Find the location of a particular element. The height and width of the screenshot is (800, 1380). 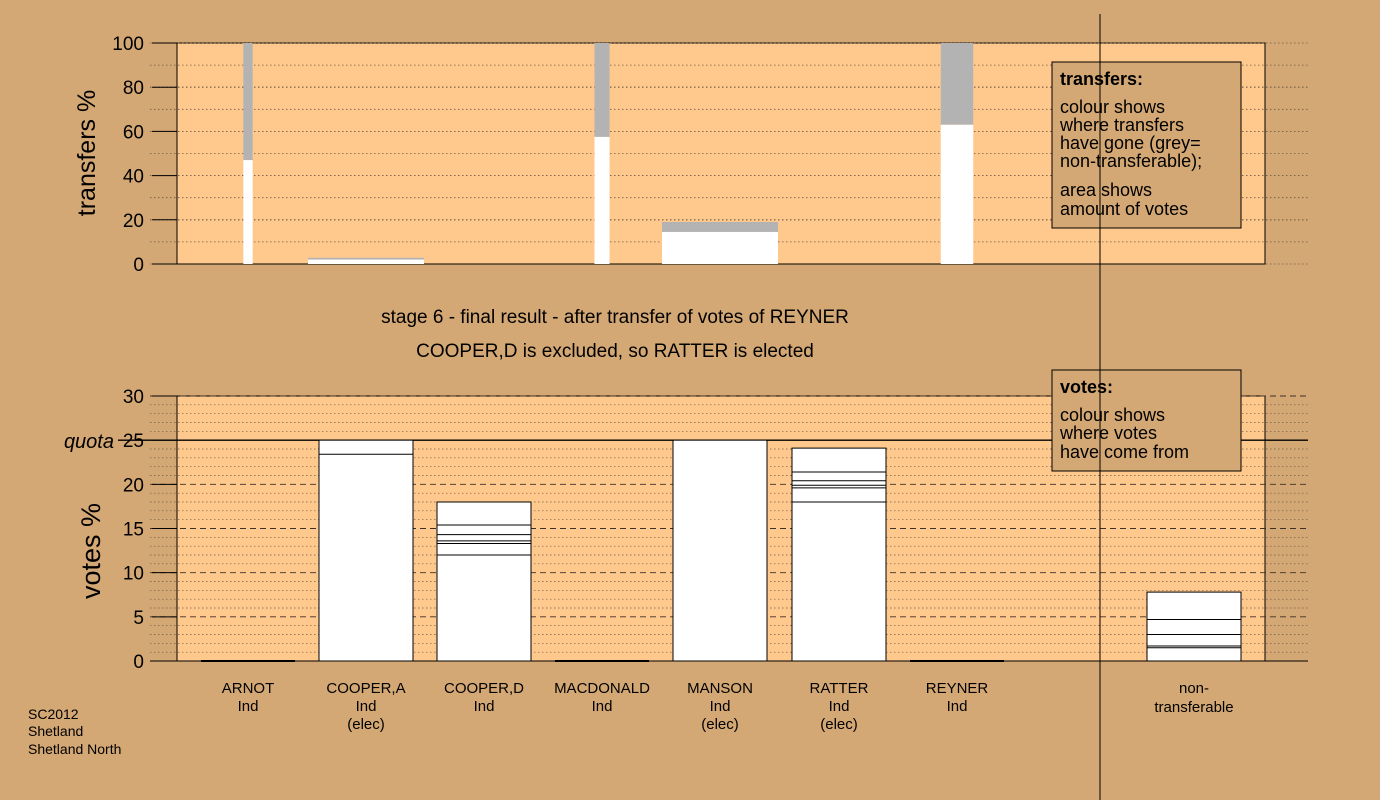

transfers-bars is located at coordinates (608, 154).